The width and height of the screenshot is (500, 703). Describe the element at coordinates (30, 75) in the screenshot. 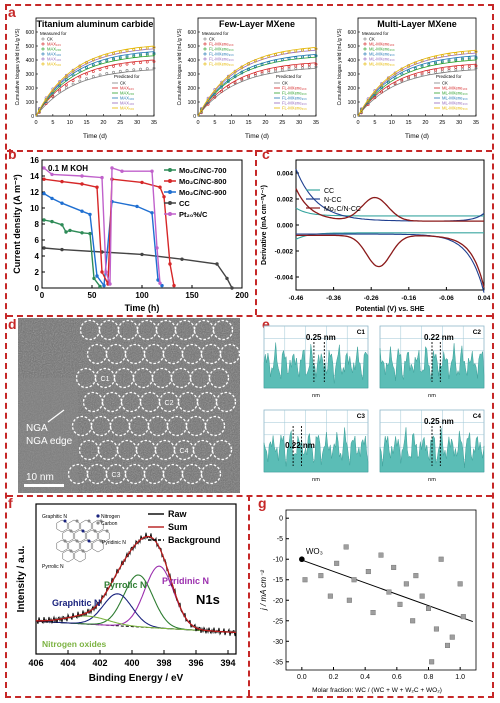

I see `y-tick-label: 300` at that location.